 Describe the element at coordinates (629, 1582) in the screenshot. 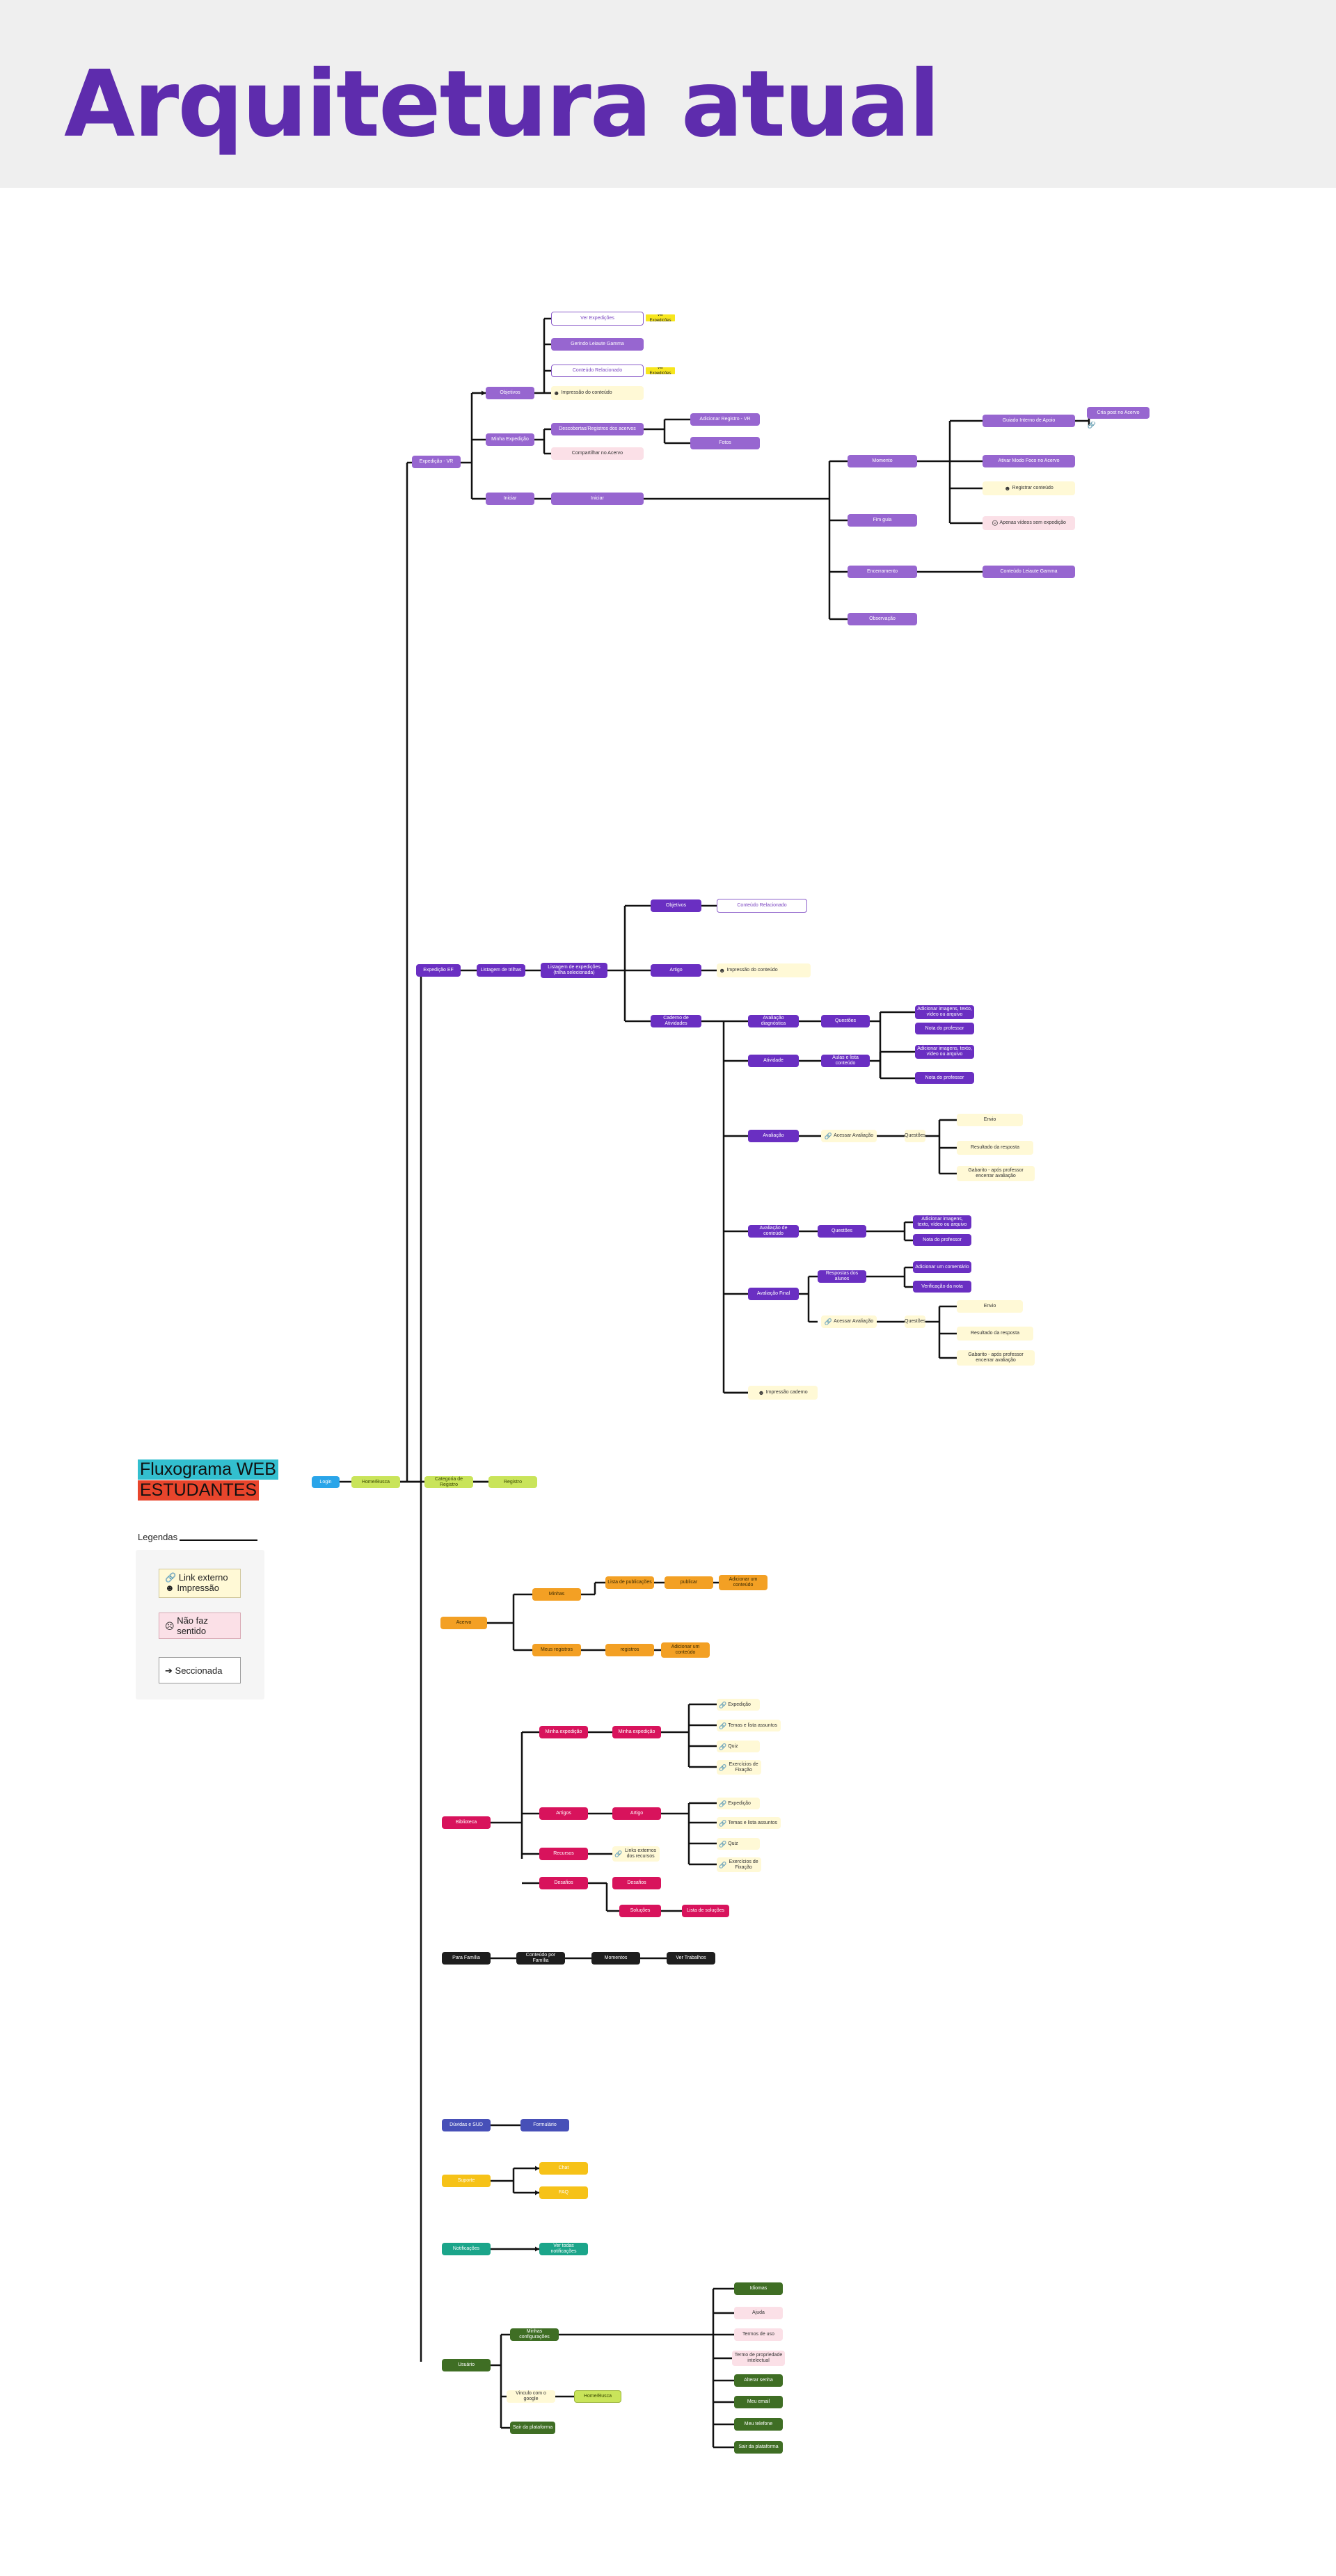

I see `node-lista-publicacoes: Lista de publicações` at that location.